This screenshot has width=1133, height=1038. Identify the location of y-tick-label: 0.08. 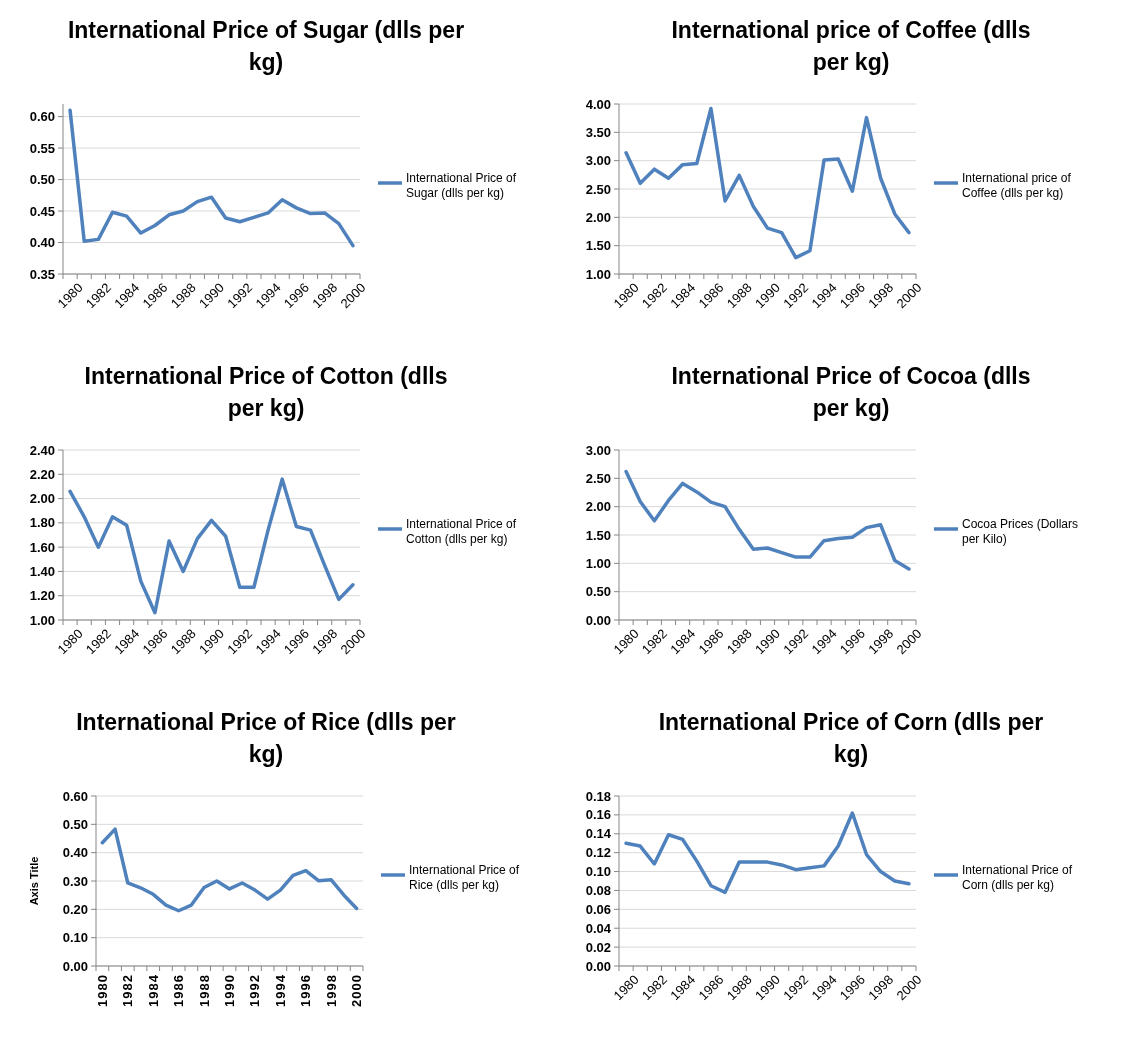
(598, 890).